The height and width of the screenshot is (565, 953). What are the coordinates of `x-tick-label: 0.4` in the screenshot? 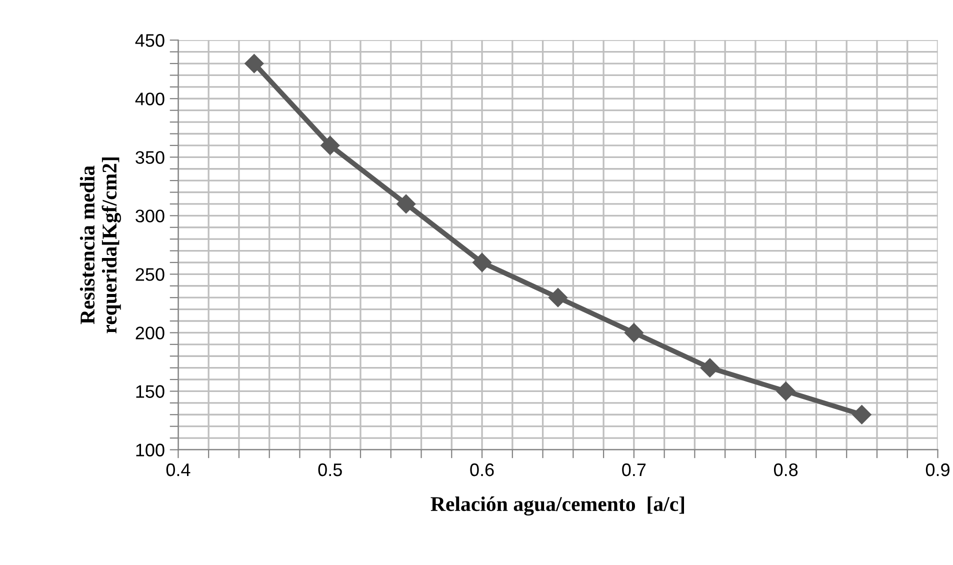 It's located at (178, 469).